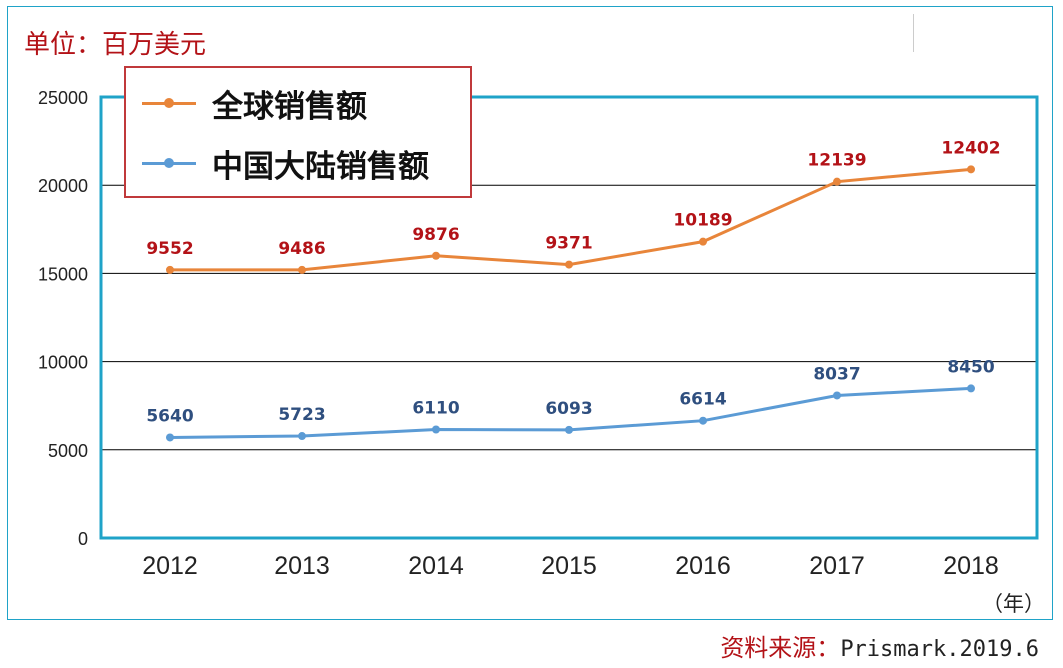  Describe the element at coordinates (836, 374) in the screenshot. I see `data-label-china: 8037` at that location.